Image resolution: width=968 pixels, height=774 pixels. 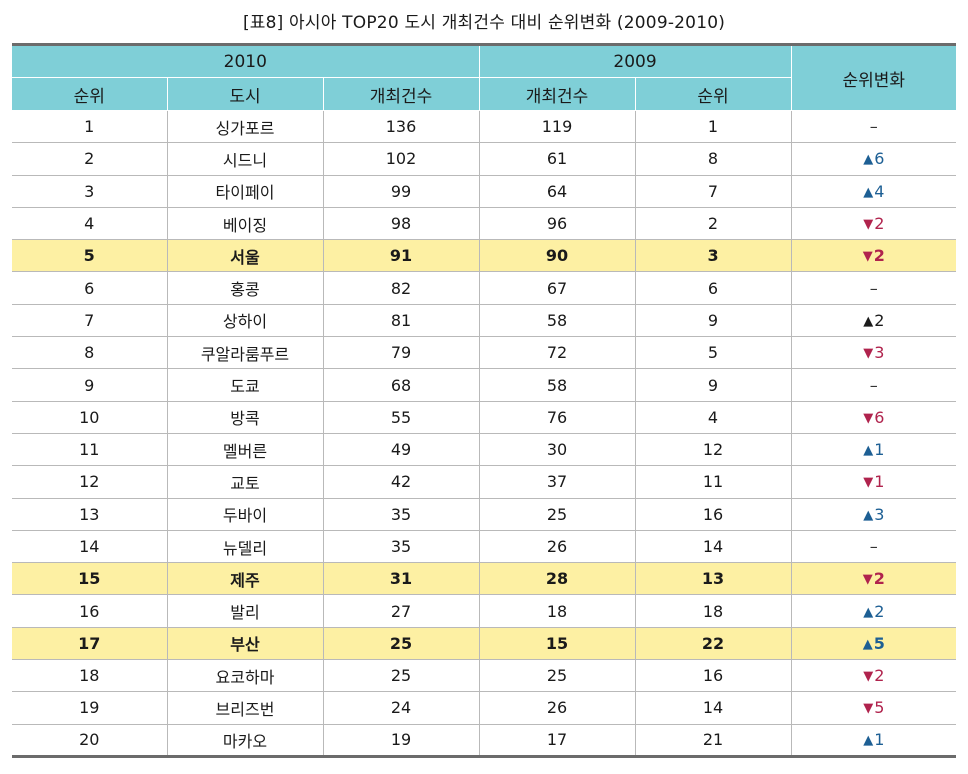 I want to click on table-row: 17 부산 25 15 22 ▲5, so click(x=484, y=644).